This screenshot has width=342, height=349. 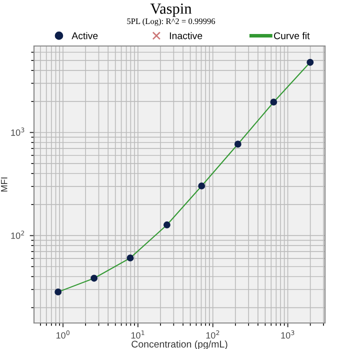 What do you see at coordinates (171, 22) in the screenshot?
I see `chart-subtitle: 5PL (Log): R^2 = 0.99996` at bounding box center [171, 22].